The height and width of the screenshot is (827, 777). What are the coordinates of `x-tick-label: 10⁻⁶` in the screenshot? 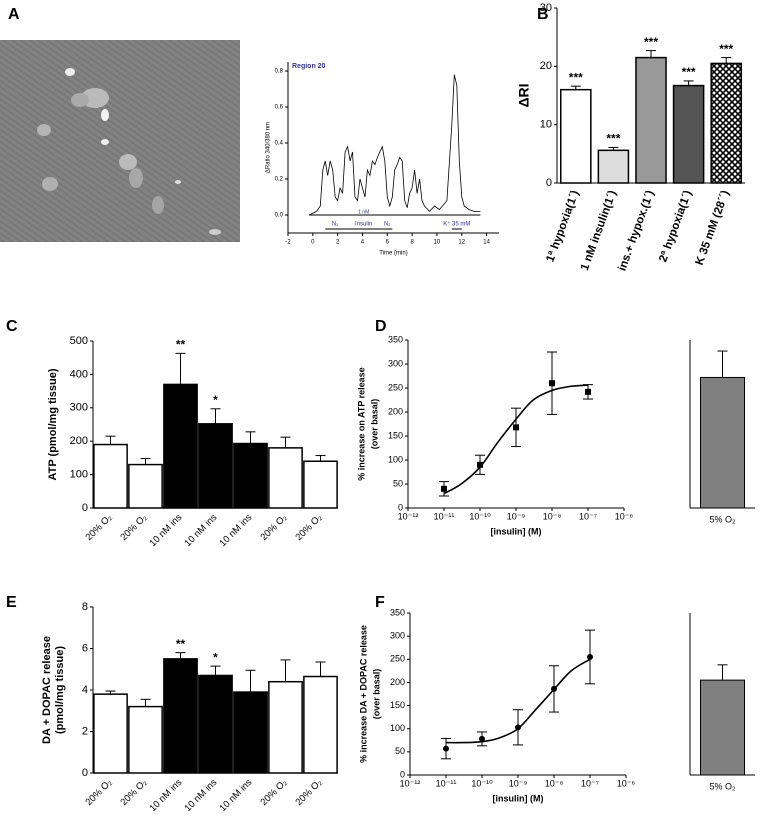 It's located at (626, 783).